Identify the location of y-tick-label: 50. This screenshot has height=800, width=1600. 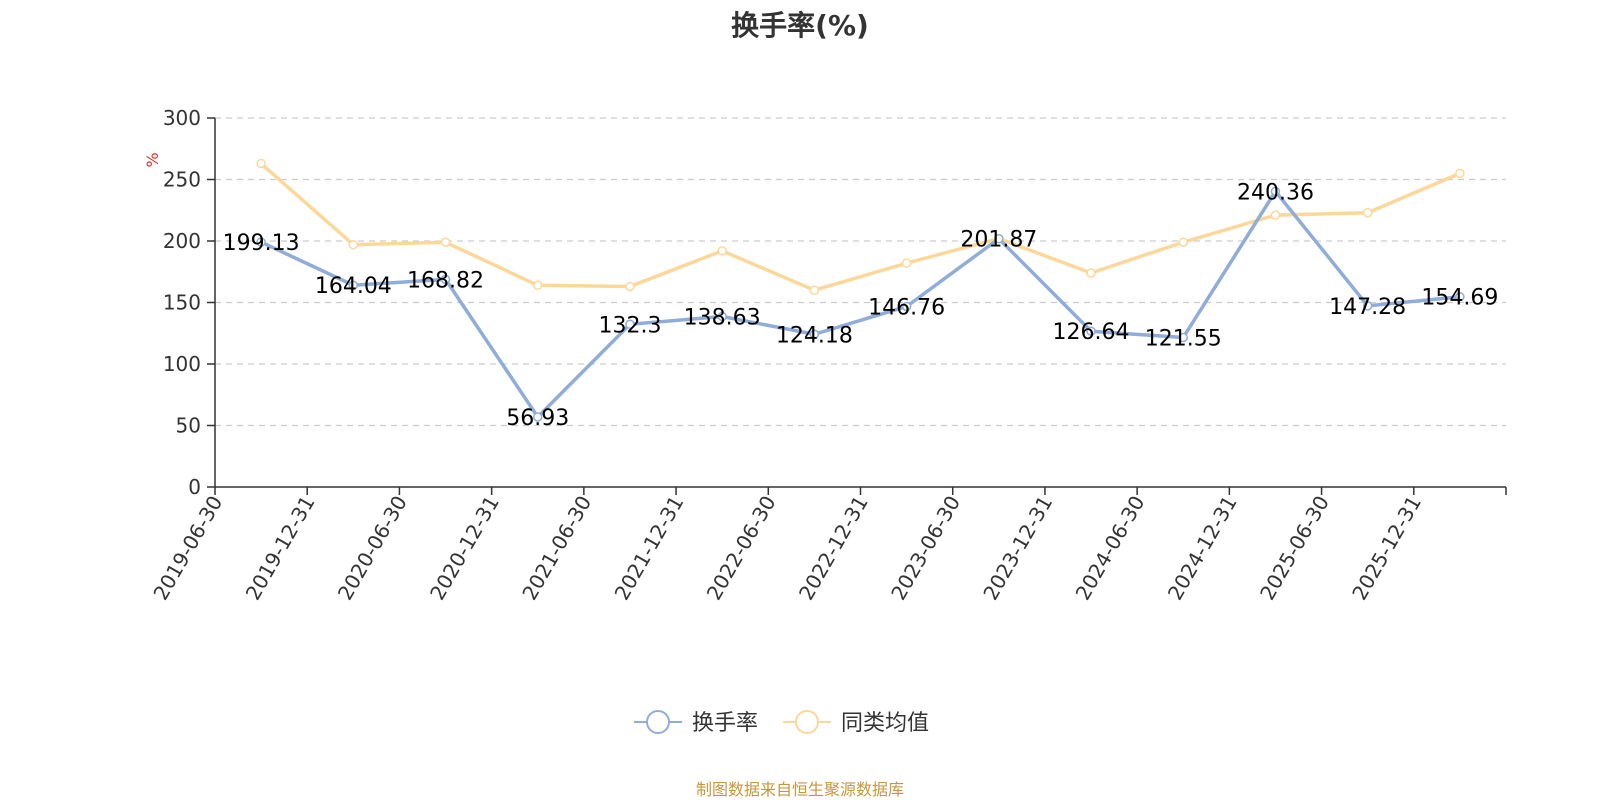
(188, 426).